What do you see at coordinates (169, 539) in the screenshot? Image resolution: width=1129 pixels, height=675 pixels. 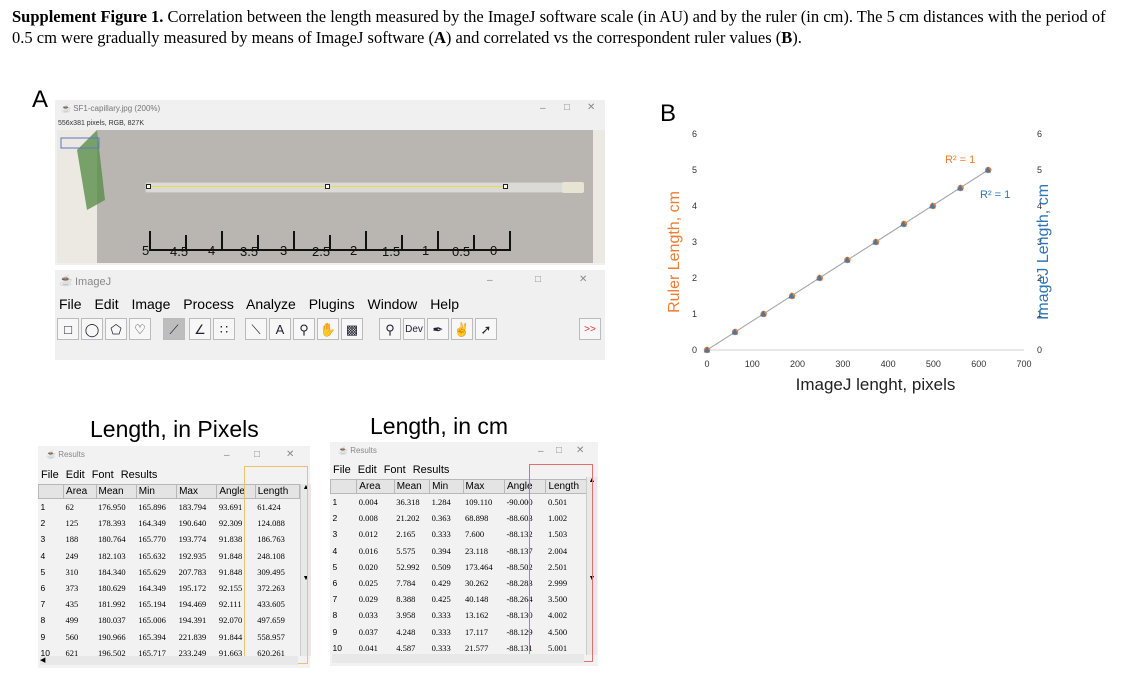 I see `table-row: 3 188 180.764 165.770 193.774 91.838 186.763` at bounding box center [169, 539].